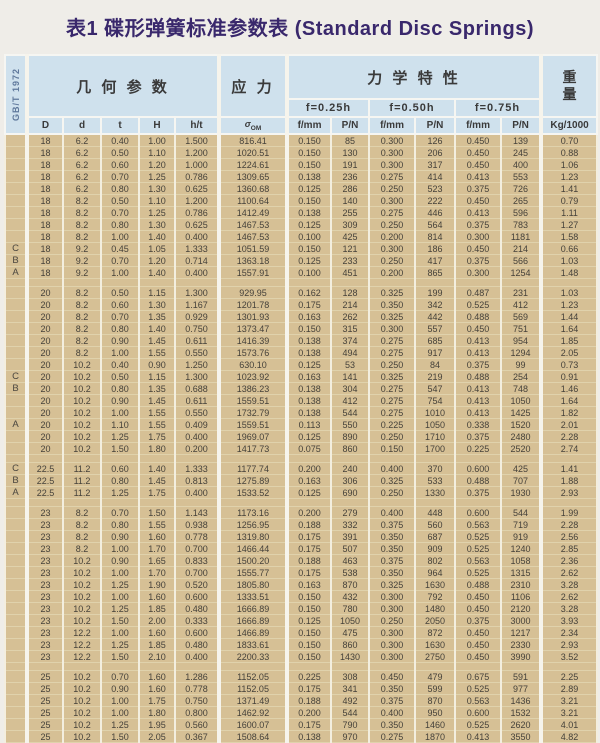  Describe the element at coordinates (478, 632) in the screenshot. I see `table-cell: 0.450` at that location.